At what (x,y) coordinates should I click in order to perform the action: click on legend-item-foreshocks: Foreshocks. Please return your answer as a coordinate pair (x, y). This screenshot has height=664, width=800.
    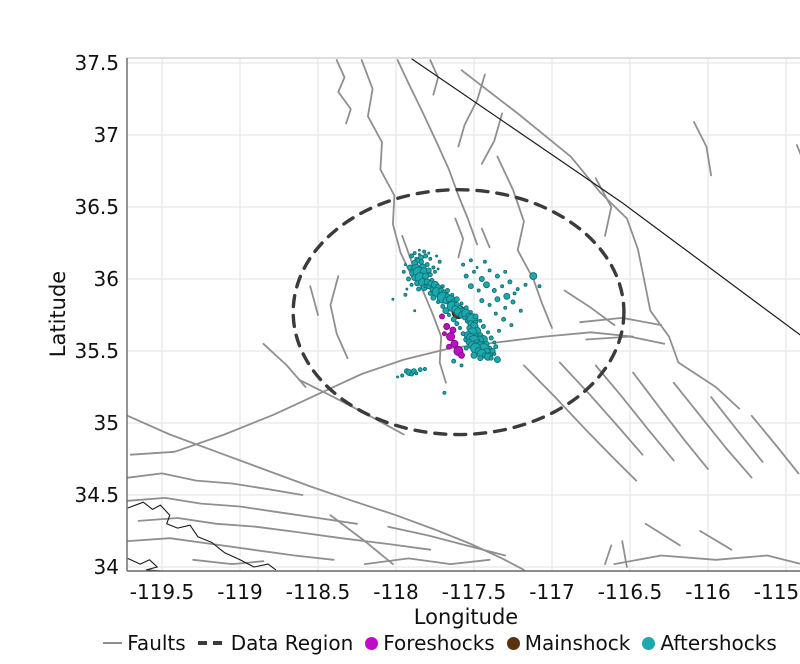
    Looking at the image, I should click on (430, 643).